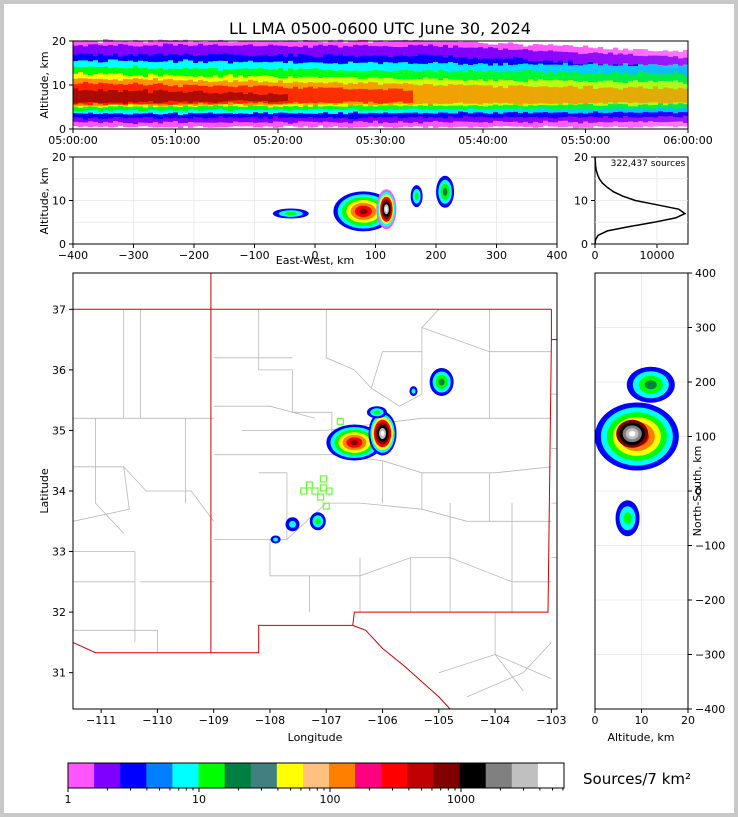 The width and height of the screenshot is (738, 817). Describe the element at coordinates (648, 164) in the screenshot. I see `source-count-annotation: 322,437 sources` at that location.